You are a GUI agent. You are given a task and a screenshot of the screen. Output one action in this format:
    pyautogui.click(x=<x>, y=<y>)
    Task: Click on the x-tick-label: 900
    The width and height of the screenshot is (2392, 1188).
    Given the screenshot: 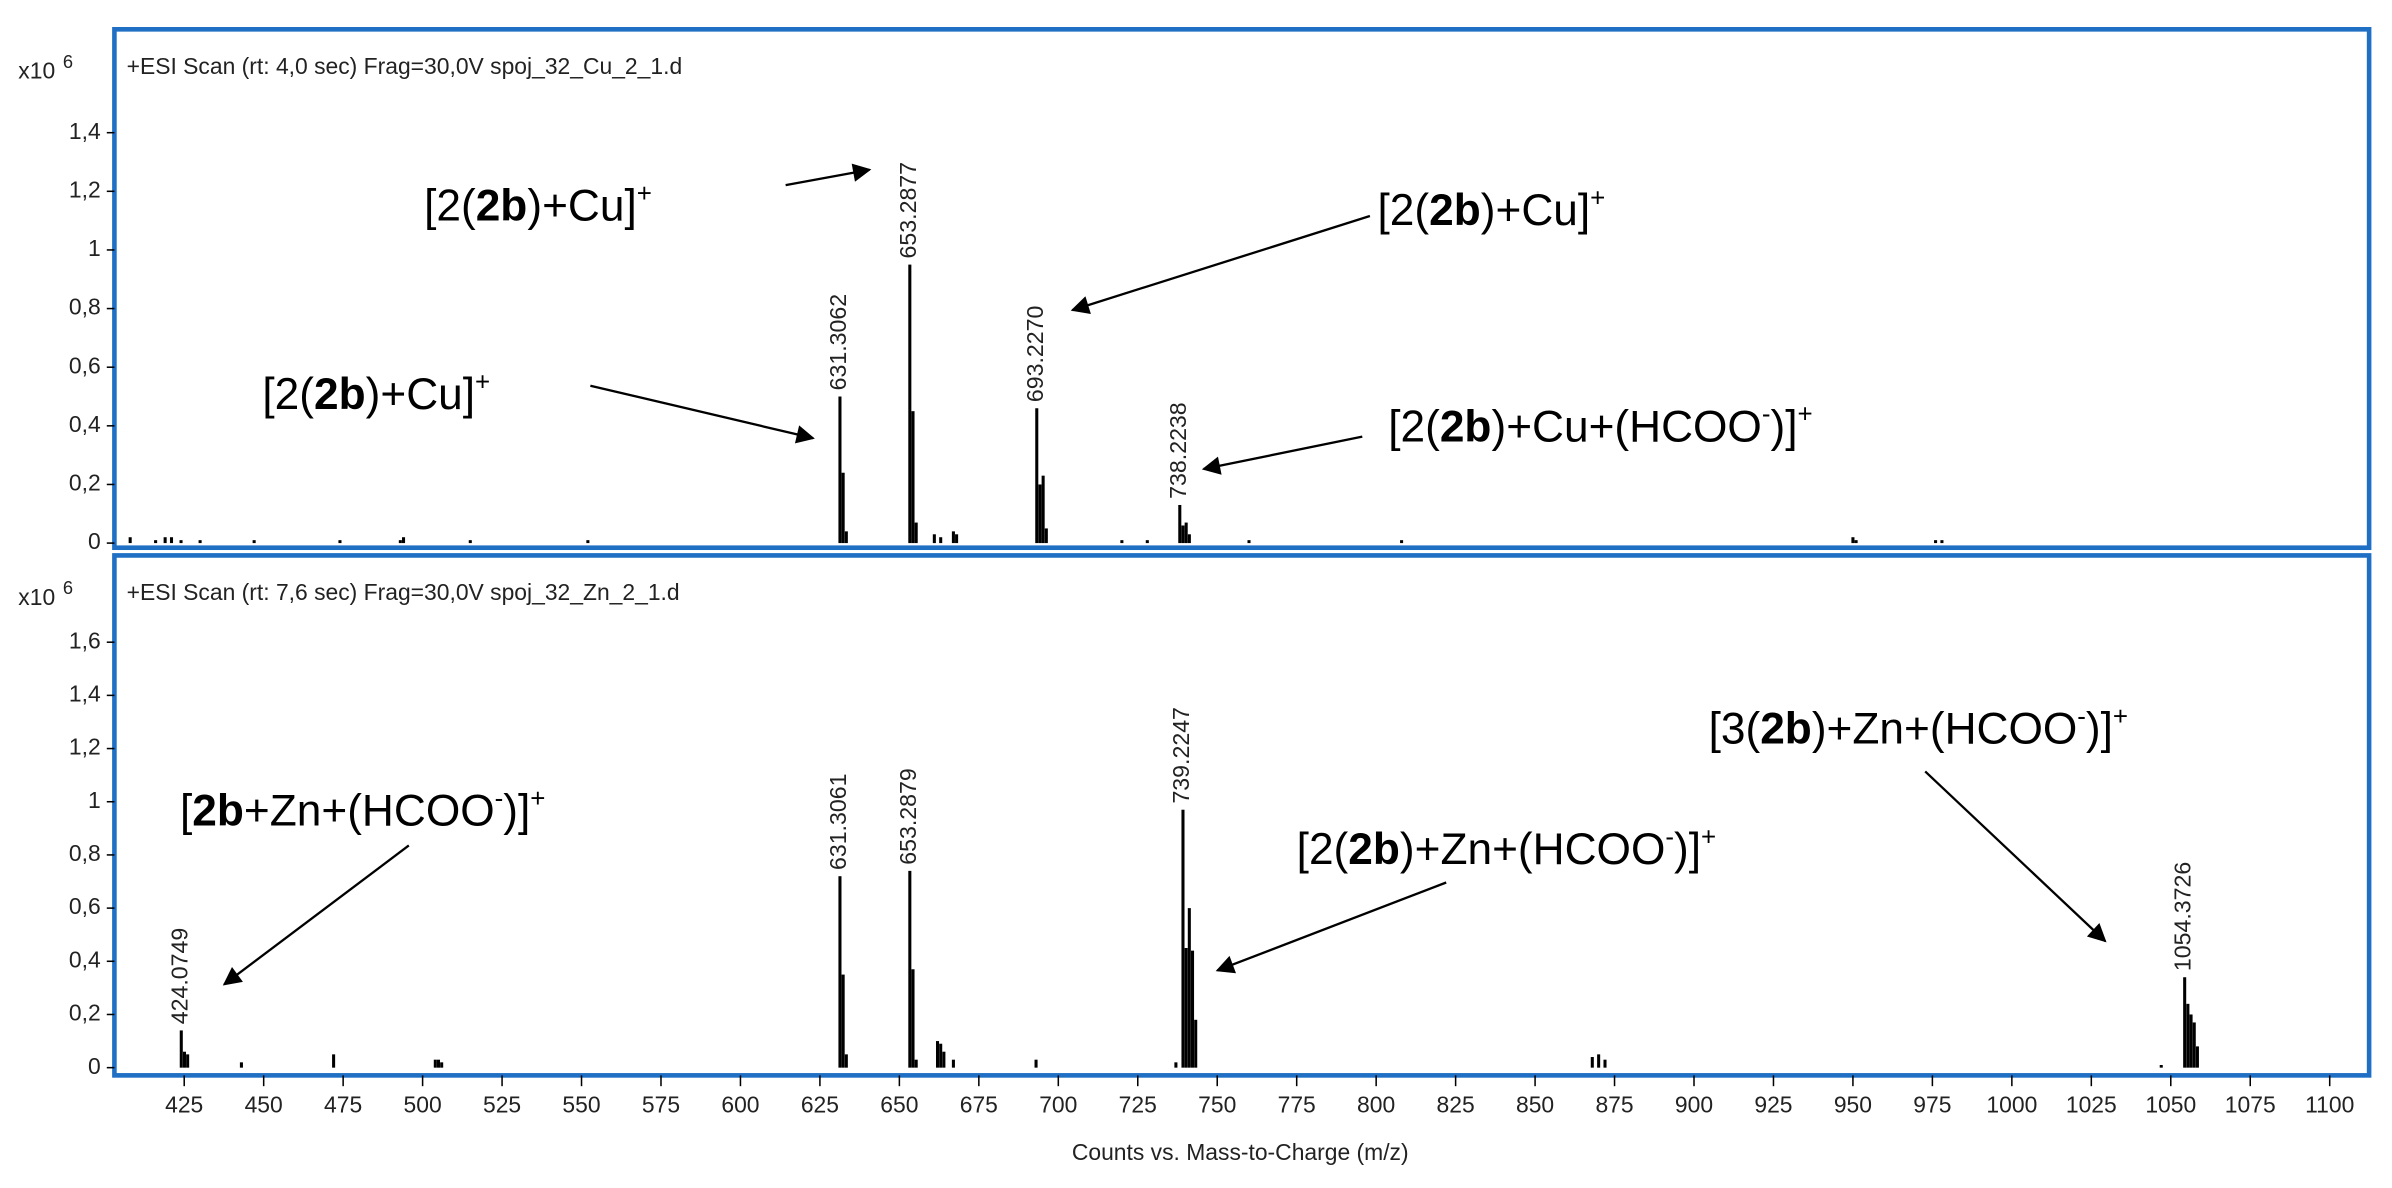 What is the action you would take?
    pyautogui.click(x=1694, y=1104)
    